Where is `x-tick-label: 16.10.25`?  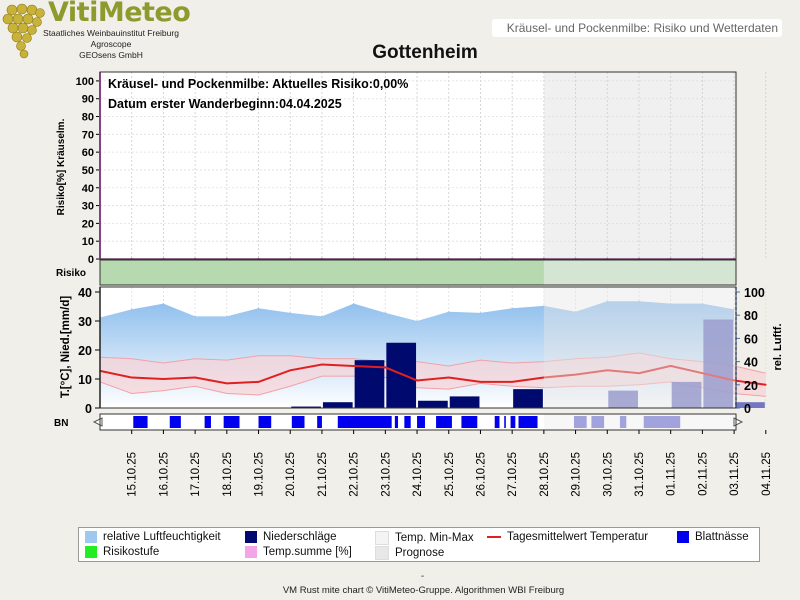 x-tick-label: 16.10.25 is located at coordinates (164, 474).